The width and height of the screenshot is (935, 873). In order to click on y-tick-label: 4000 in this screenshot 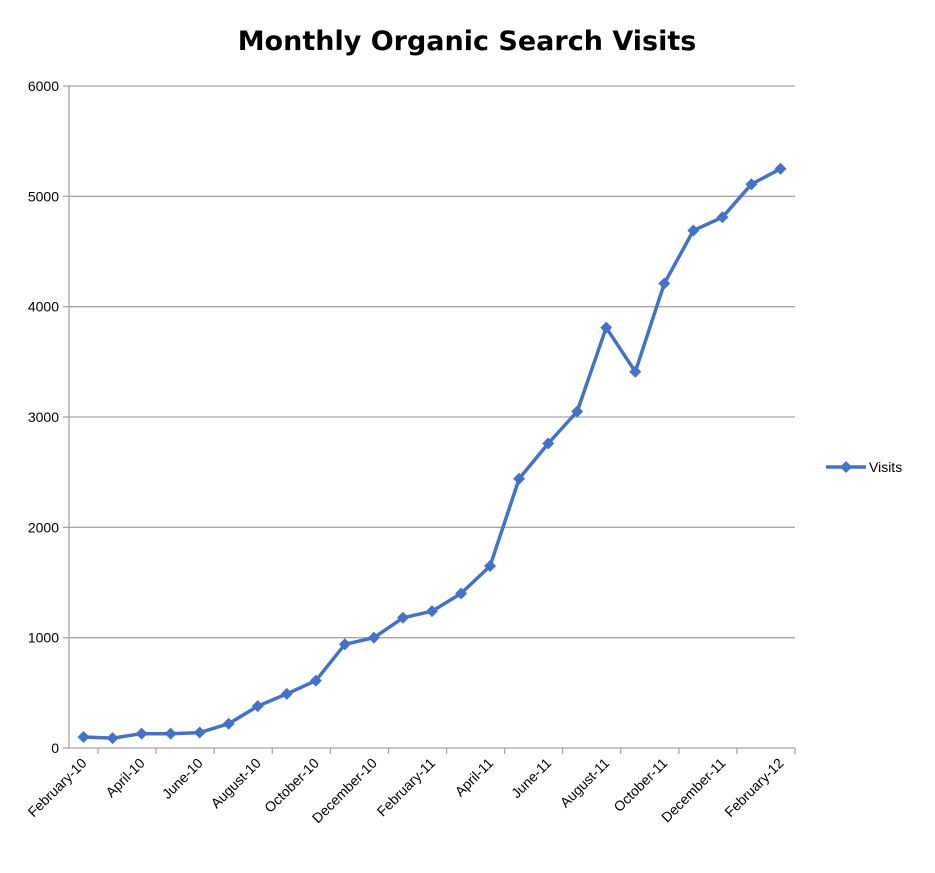, I will do `click(43, 307)`.